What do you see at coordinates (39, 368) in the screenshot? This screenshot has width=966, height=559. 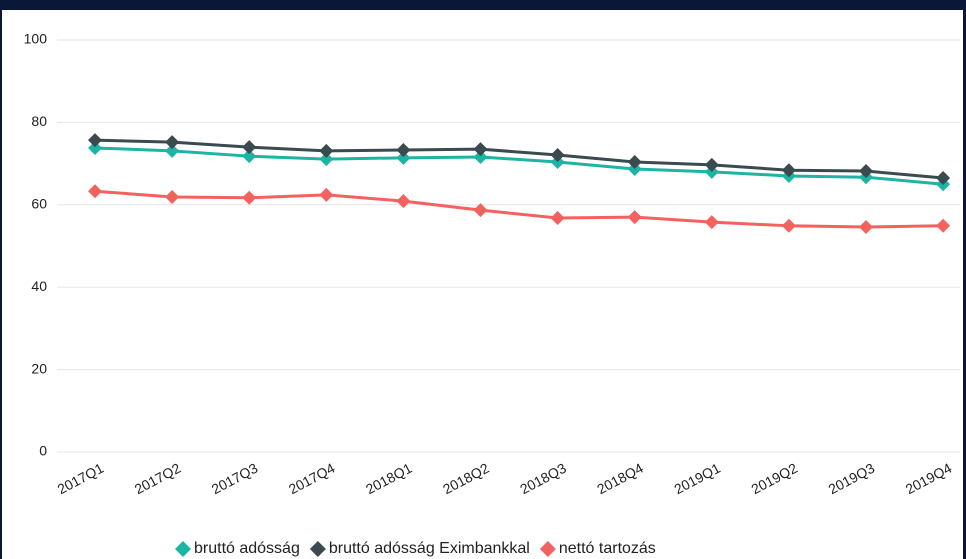 I see `y-tick-label: 20` at bounding box center [39, 368].